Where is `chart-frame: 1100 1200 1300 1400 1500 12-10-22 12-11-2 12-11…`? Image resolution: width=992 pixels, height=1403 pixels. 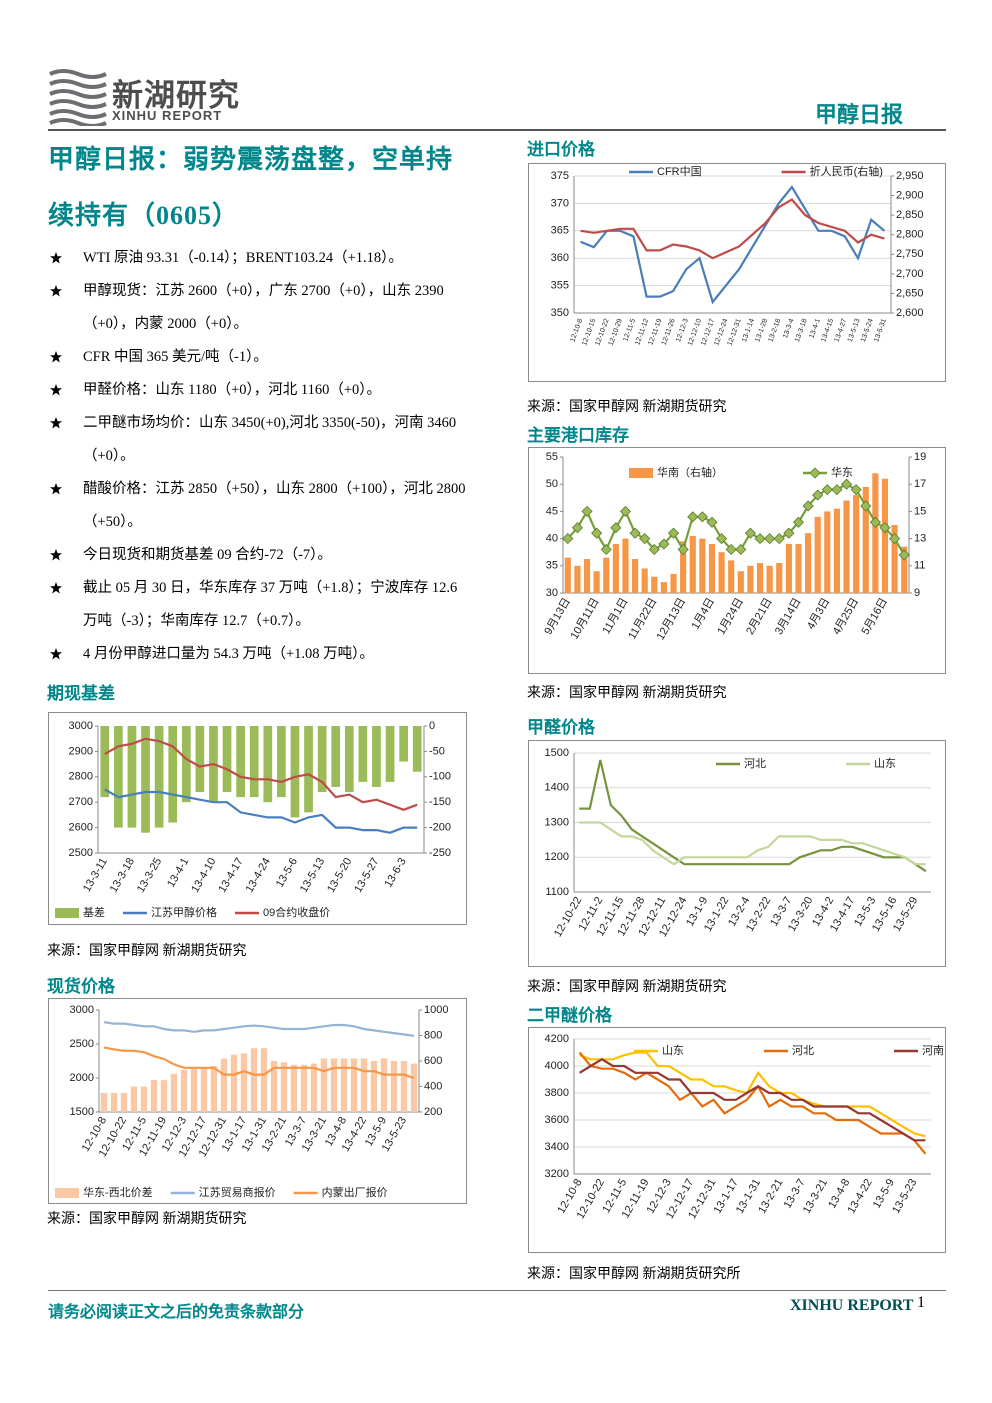 chart-frame: 1100 1200 1300 1400 1500 12-10-22 12-11-2 12-11… is located at coordinates (737, 853).